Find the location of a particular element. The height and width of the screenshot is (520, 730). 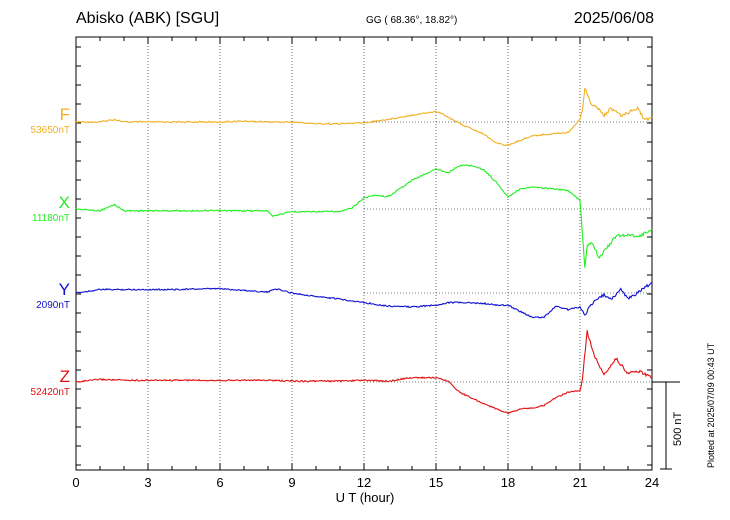

x-tick-label: 6 is located at coordinates (219, 482).